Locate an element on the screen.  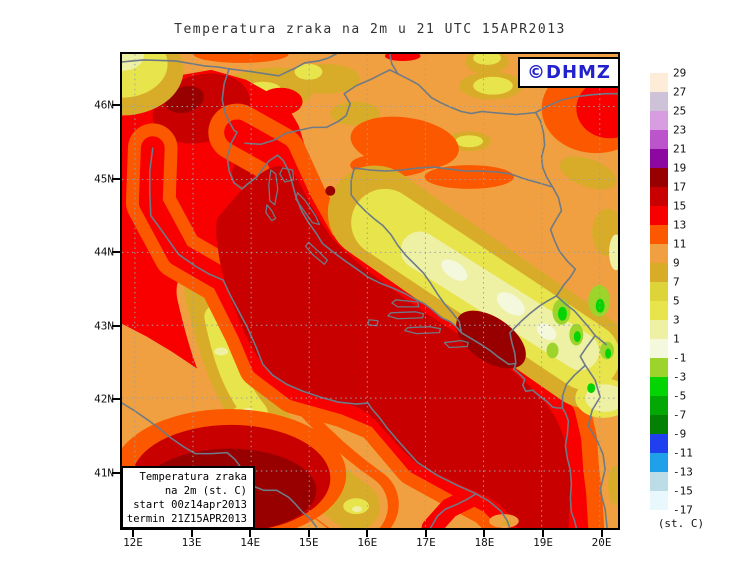
colorbar-tick-label: 11 is located at coordinates (680, 244).